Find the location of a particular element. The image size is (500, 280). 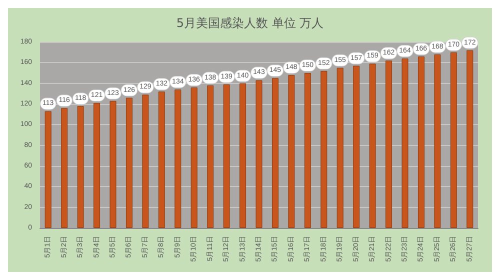

chart-title: 5月美国感染人数 单位 万人 is located at coordinates (250, 23).